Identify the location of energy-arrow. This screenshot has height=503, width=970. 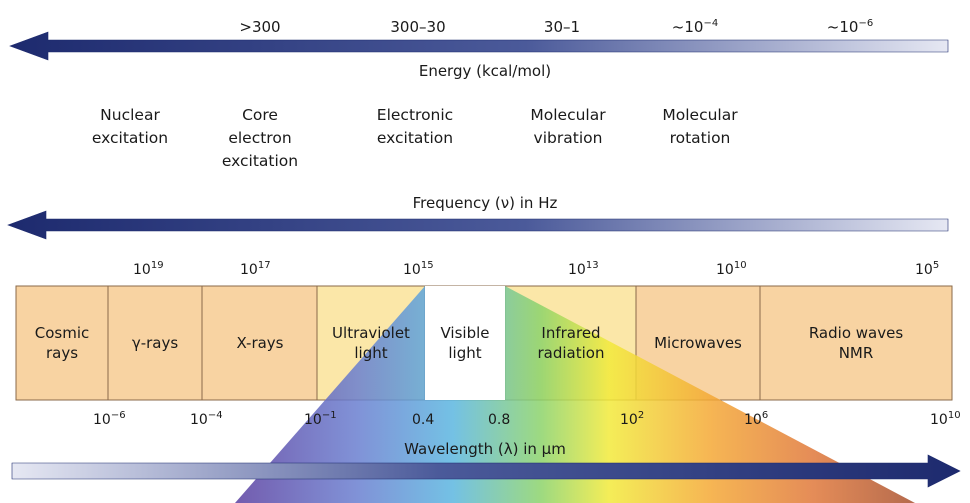
(479, 46).